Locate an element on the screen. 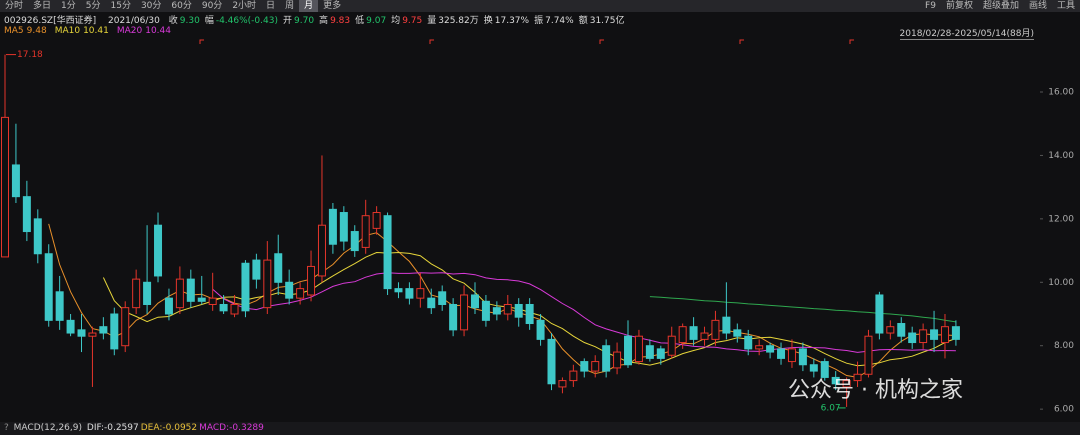 The image size is (1080, 435). period-tab: 1分 is located at coordinates (68, 6).